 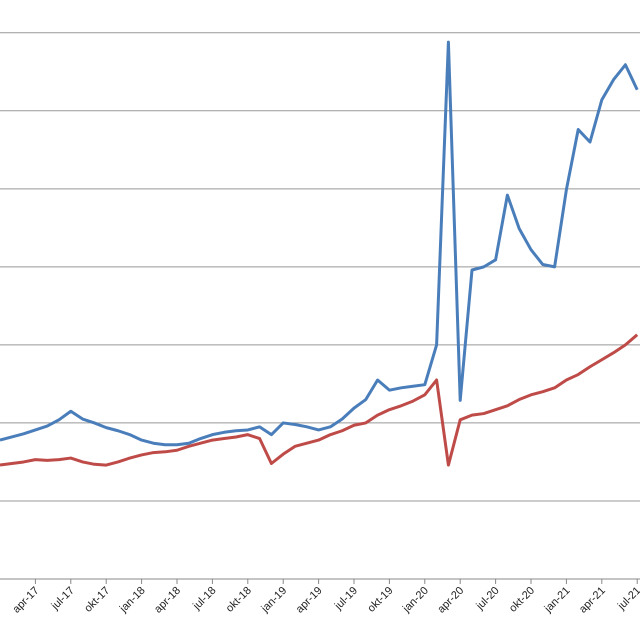 What do you see at coordinates (26, 600) in the screenshot?
I see `x-tick-label: apr-17` at bounding box center [26, 600].